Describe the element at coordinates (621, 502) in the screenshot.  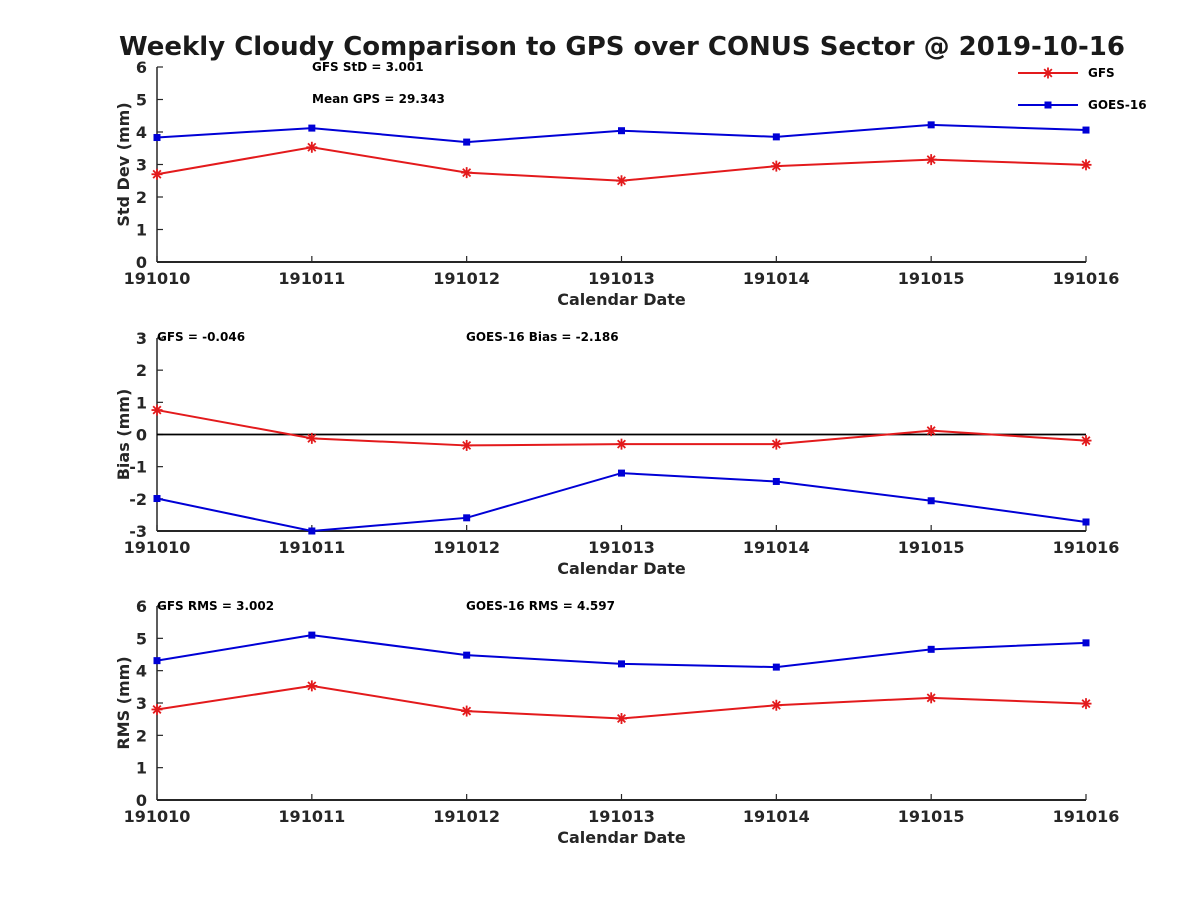
I see `goes-16-series-line` at that location.